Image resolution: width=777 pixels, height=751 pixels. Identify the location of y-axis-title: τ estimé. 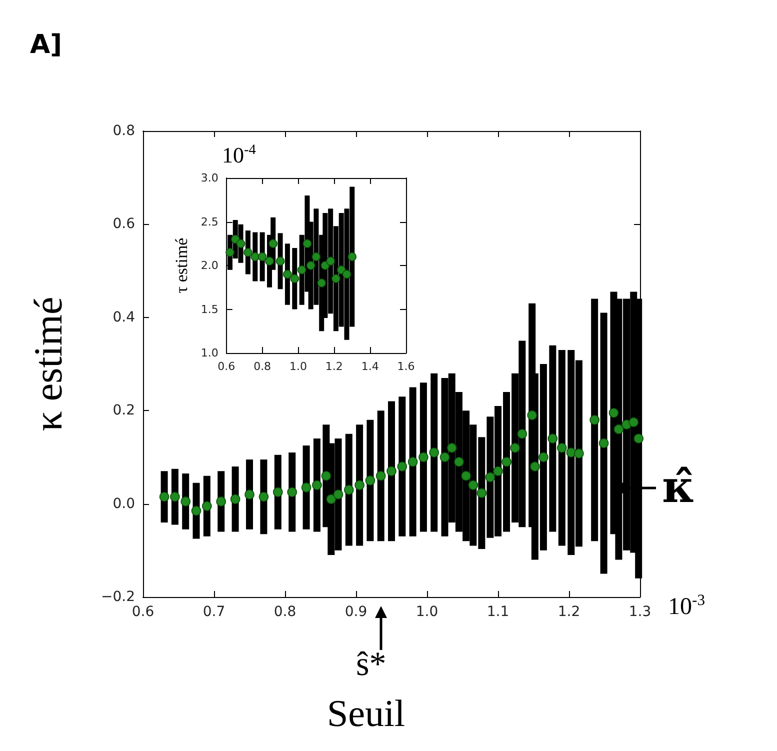
(181, 266).